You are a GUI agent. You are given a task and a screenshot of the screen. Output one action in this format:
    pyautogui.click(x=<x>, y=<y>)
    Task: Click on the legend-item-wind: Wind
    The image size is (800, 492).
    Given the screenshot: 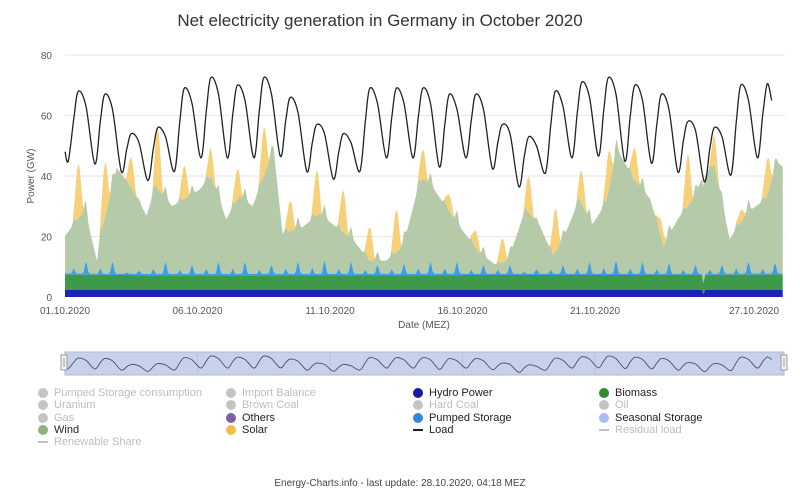 What is the action you would take?
    pyautogui.click(x=132, y=430)
    